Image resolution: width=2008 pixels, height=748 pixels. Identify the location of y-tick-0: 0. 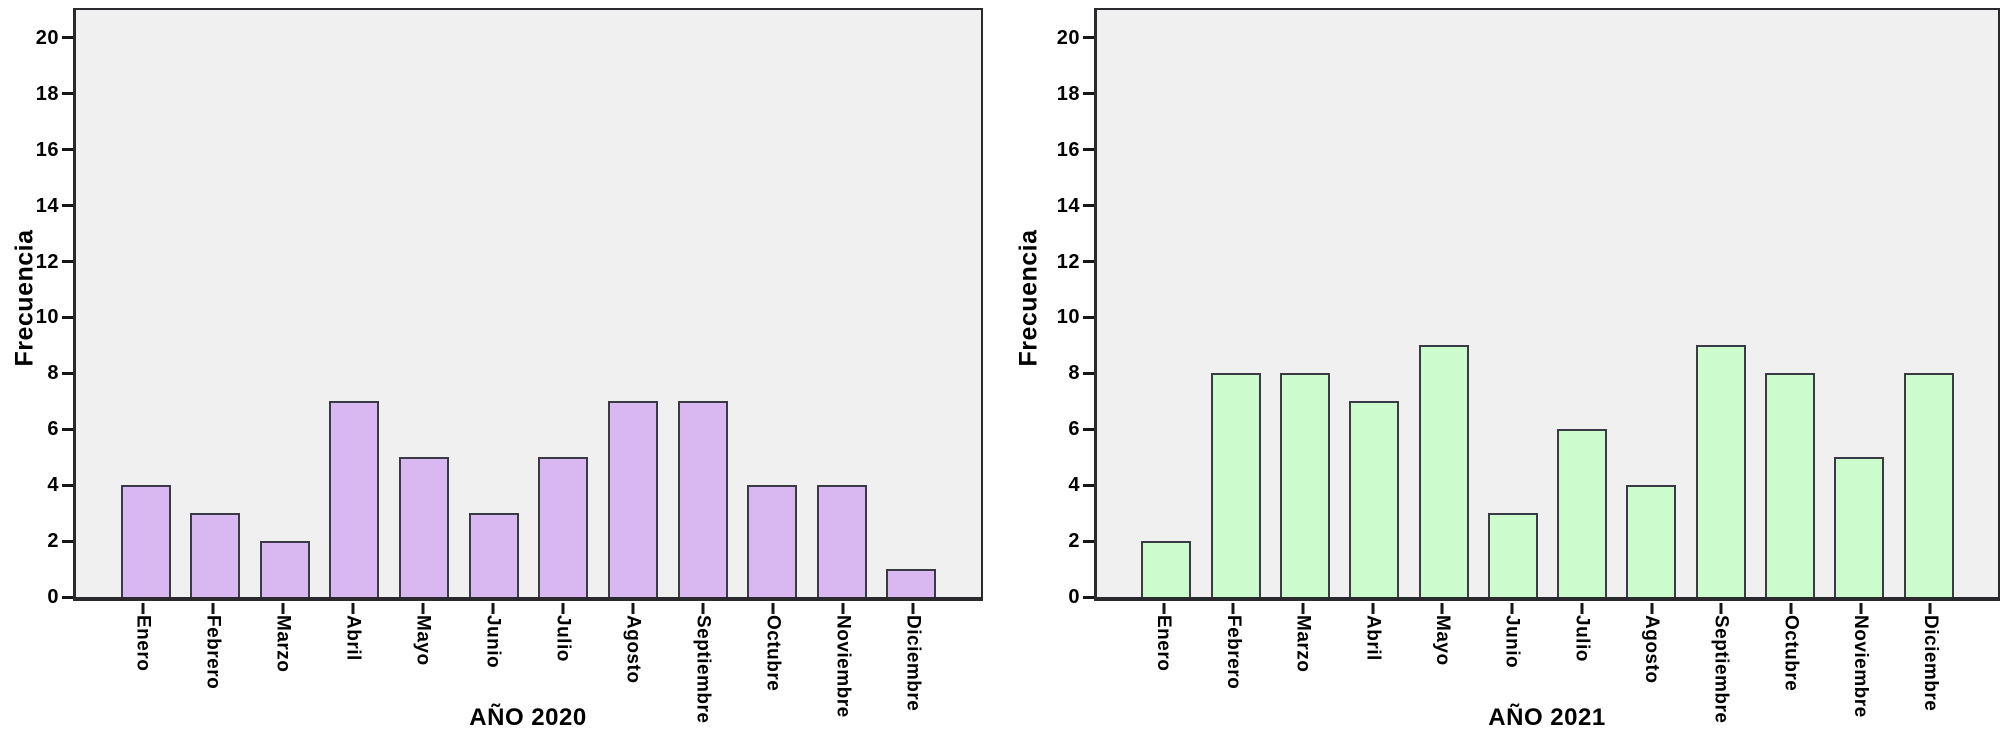
(1081, 597).